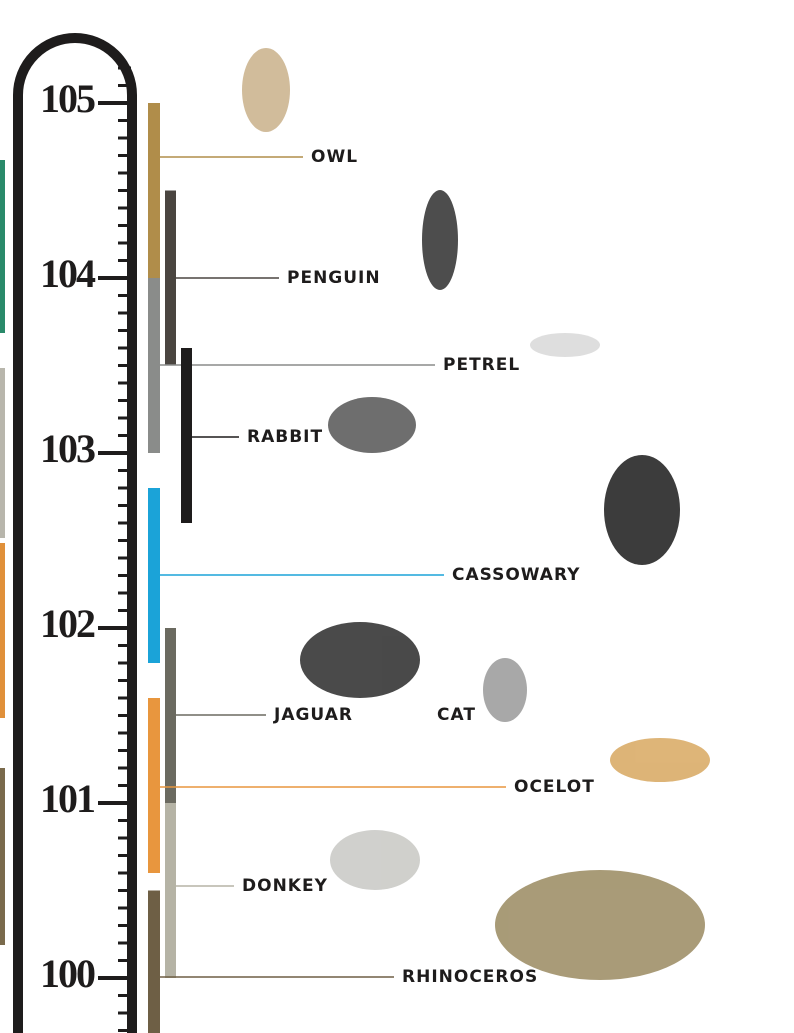 The width and height of the screenshot is (794, 1033). Describe the element at coordinates (440, 240) in the screenshot. I see `penguin-illustration` at that location.